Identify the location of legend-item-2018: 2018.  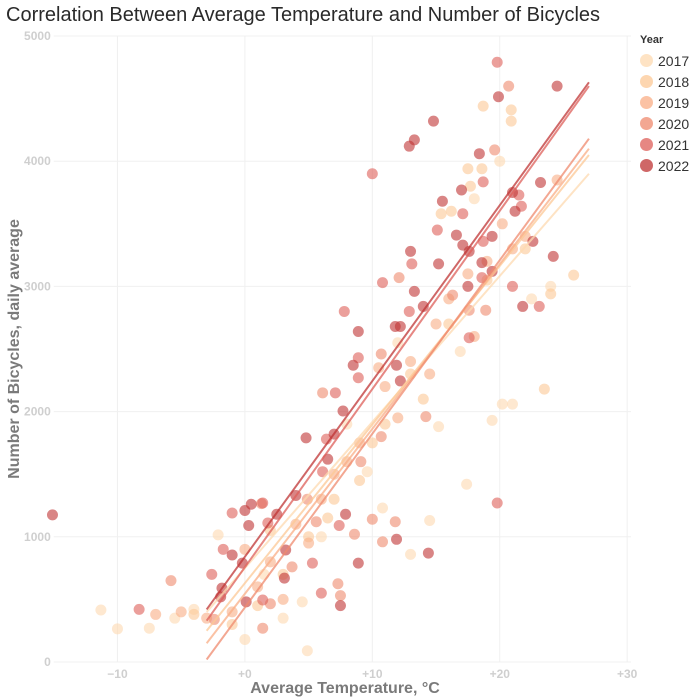
(664, 81).